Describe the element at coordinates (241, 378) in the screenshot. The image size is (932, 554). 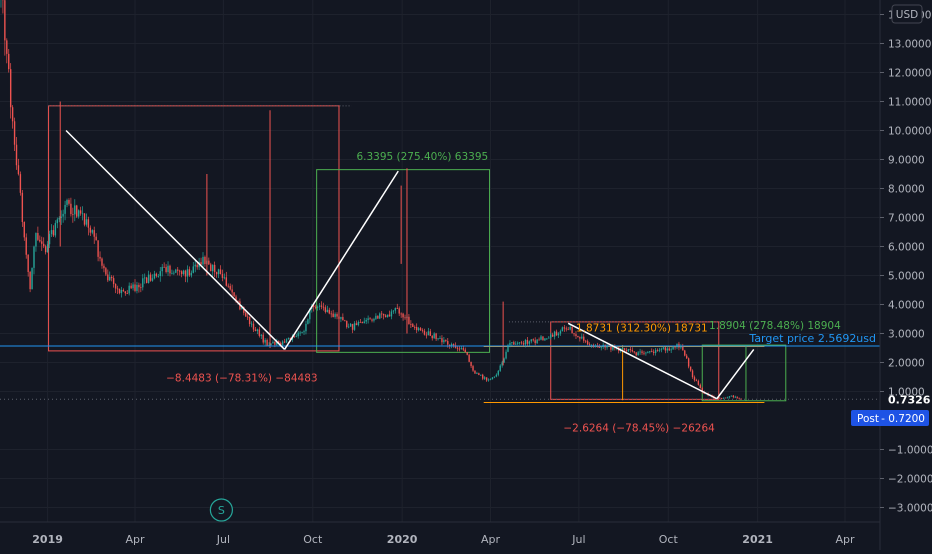
I see `measurement-label: −8.4483 (−78.31%) −84483` at that location.